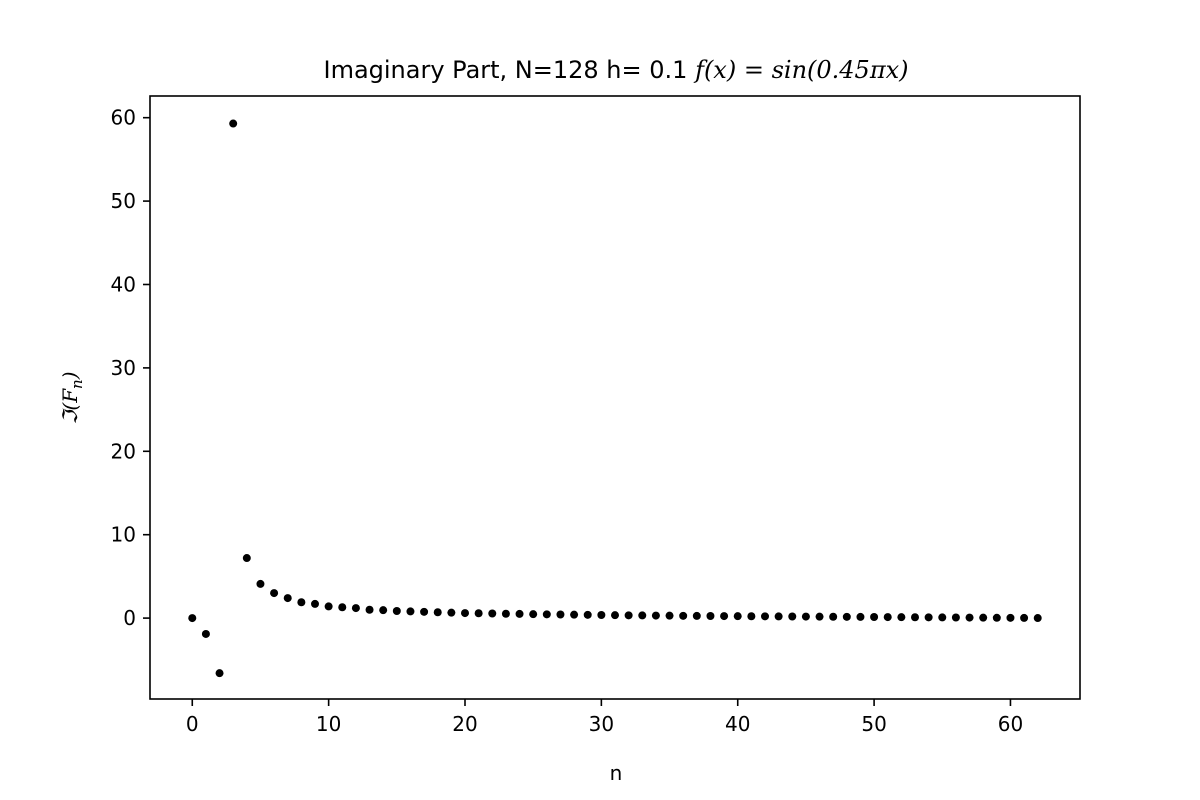 The image size is (1200, 800). What do you see at coordinates (123, 368) in the screenshot?
I see `y-tick-label: 30` at bounding box center [123, 368].